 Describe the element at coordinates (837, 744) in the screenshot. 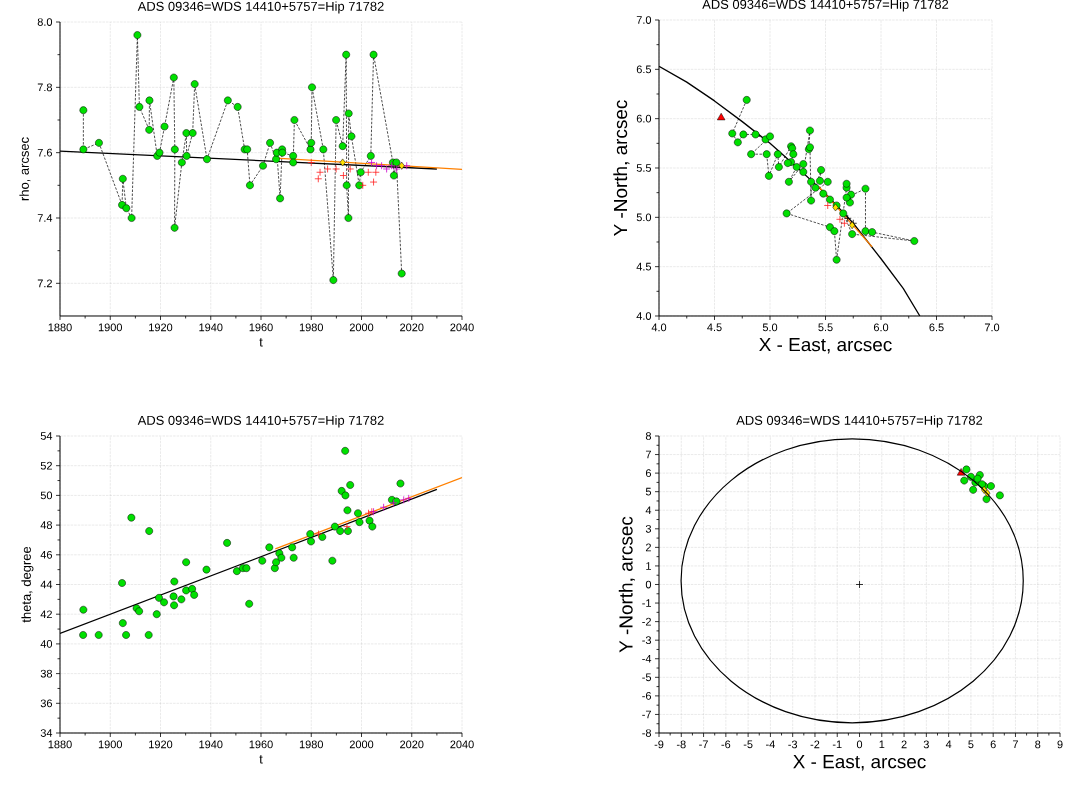

I see `x-tick-label: -1` at that location.